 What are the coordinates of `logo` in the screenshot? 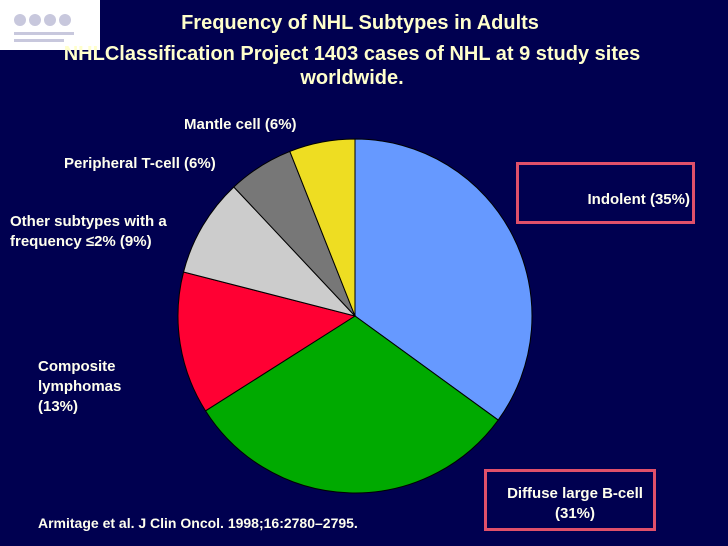 It's located at (50, 25).